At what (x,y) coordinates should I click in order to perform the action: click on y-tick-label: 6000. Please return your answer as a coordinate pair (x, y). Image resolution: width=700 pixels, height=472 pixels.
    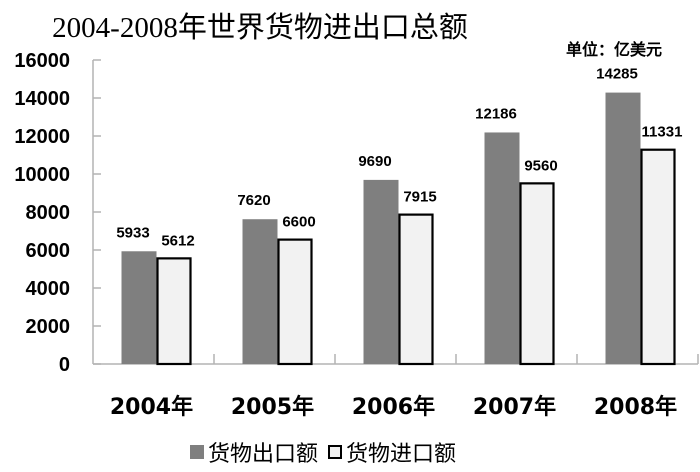
    Looking at the image, I should click on (48, 251).